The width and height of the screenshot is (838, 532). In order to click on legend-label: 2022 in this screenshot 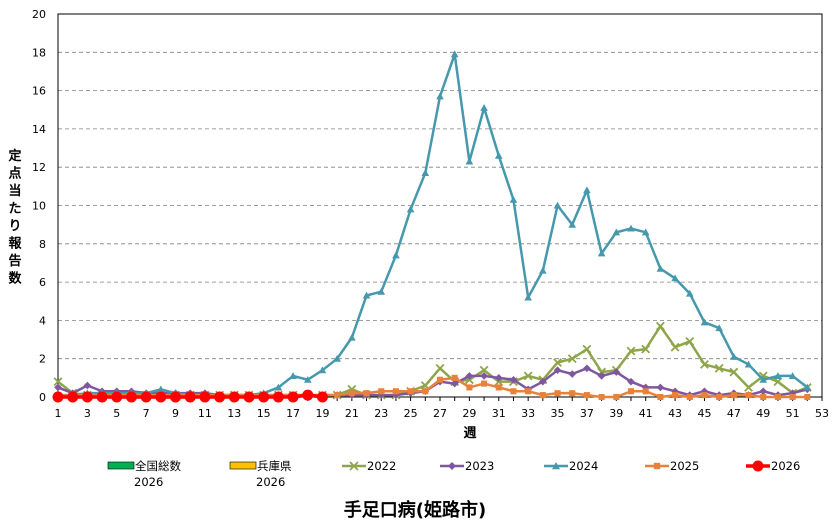, I will do `click(381, 466)`.